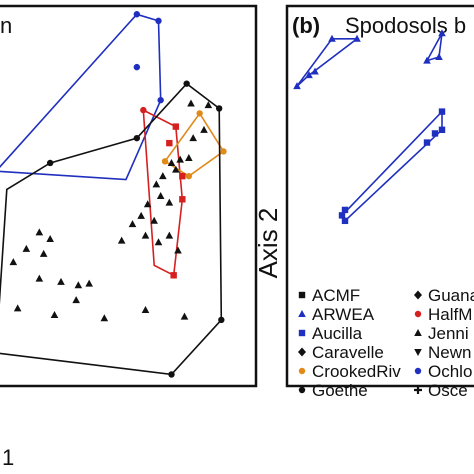  I want to click on legend-marker-ochlo, so click(418, 371).